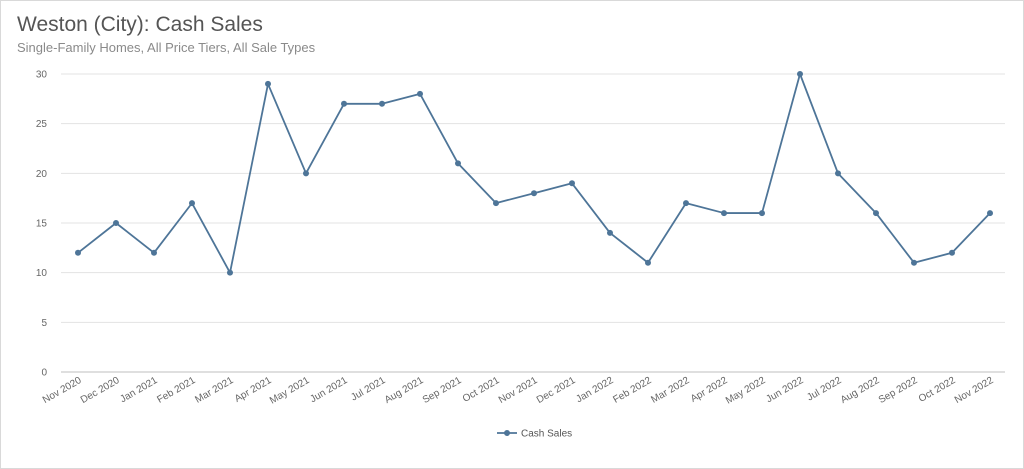 This screenshot has height=469, width=1024. I want to click on x-tick-label: Jun 2021, so click(329, 390).